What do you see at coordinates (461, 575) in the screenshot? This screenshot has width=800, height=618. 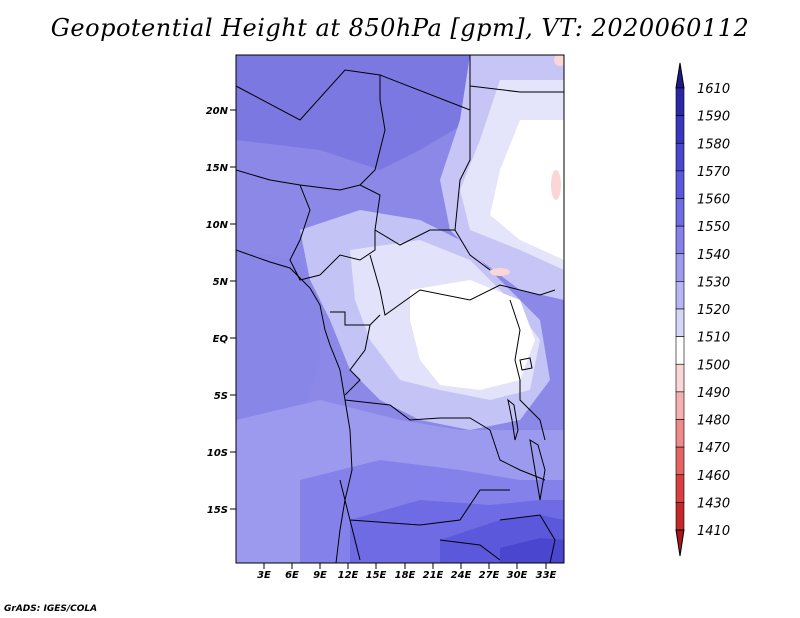 I see `lon-label: 24E` at bounding box center [461, 575].